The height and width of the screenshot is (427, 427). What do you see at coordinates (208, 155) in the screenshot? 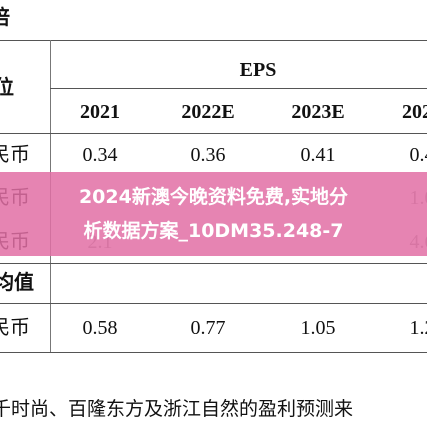
I see `cell: 0.36` at bounding box center [208, 155].